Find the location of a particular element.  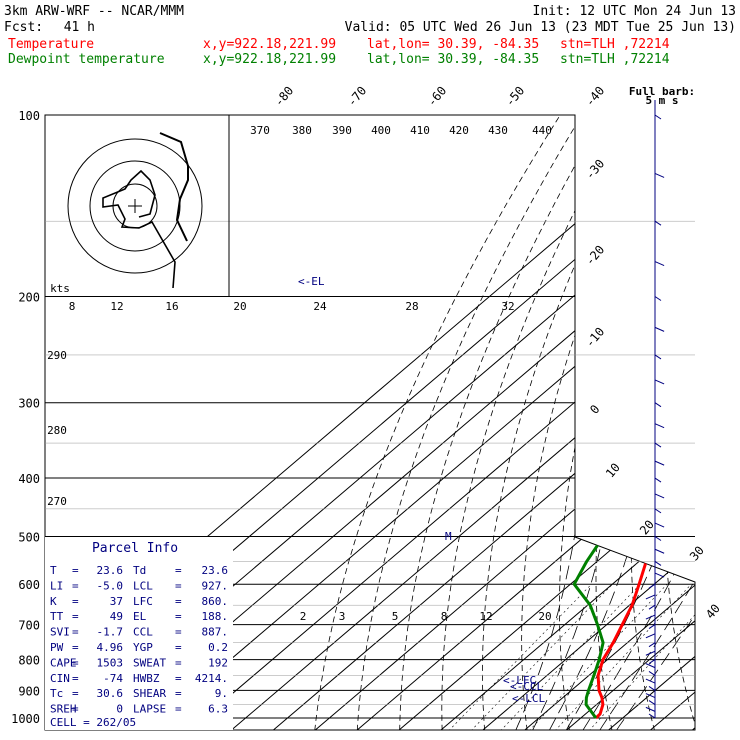

pressure-tick-label: 100 is located at coordinates (29, 116).